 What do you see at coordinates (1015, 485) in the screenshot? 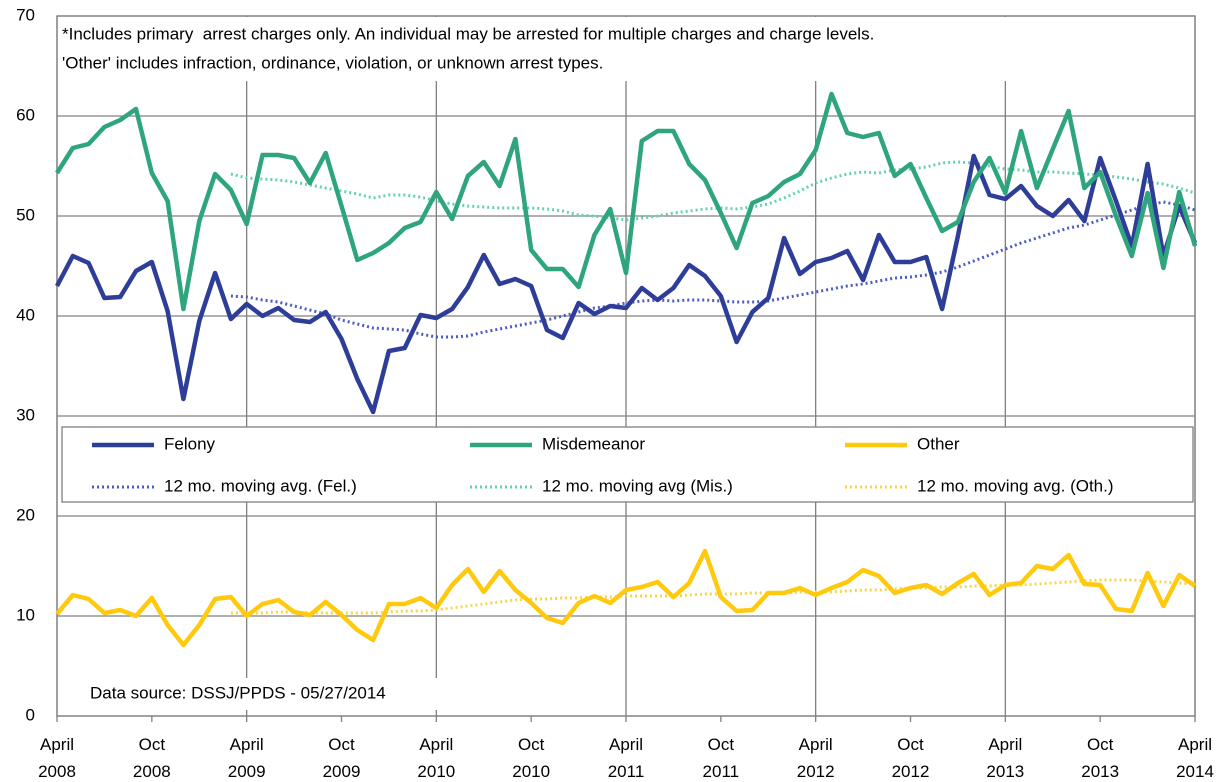
I see `legend-label: 12 mo. moving avg. (Oth.)` at bounding box center [1015, 485].